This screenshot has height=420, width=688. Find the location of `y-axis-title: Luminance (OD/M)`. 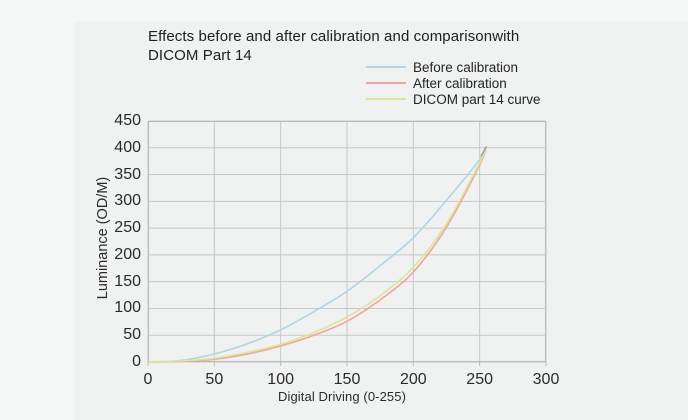

y-axis-title: Luminance (OD/M) is located at coordinates (103, 238).